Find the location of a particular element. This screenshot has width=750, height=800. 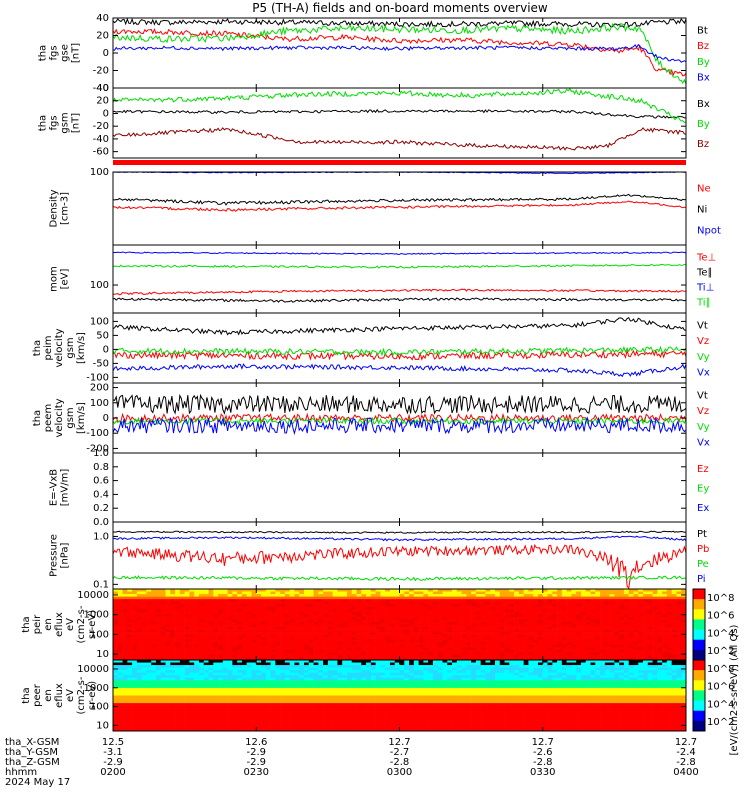

colorbar-cell is located at coordinates (699, 594).